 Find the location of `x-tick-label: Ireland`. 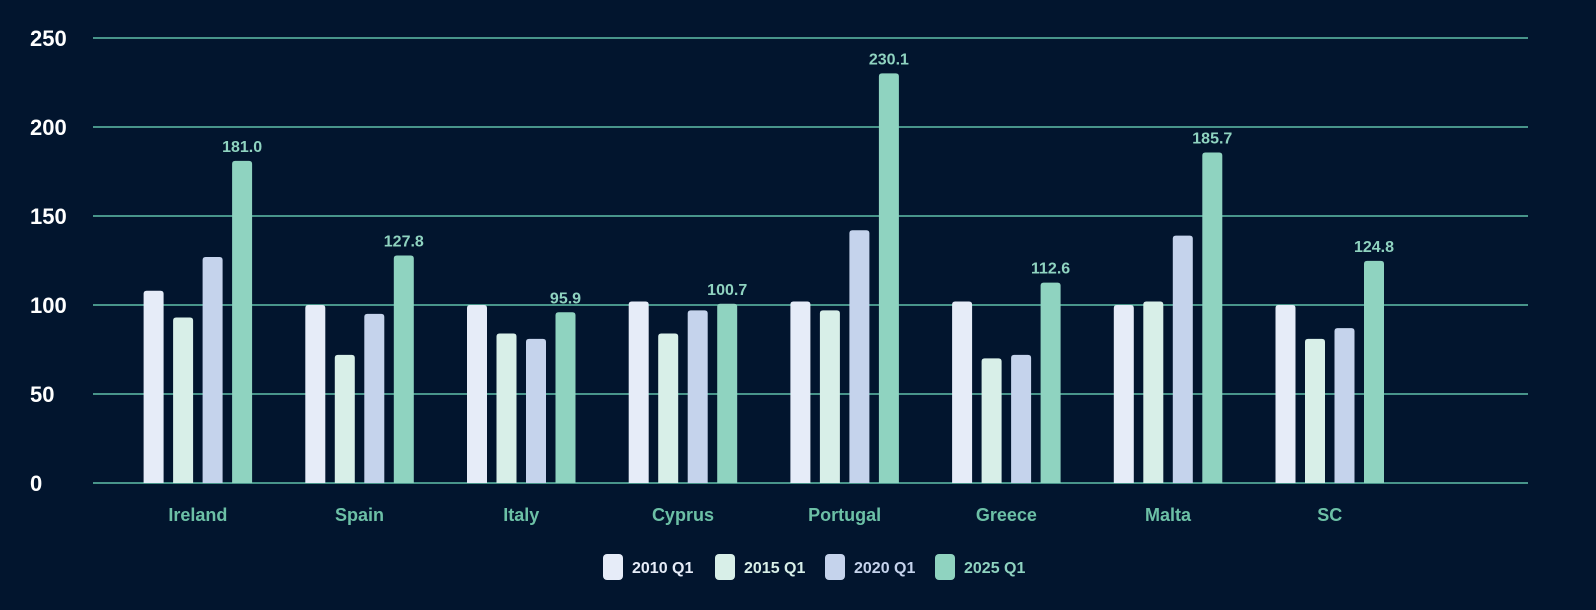

x-tick-label: Ireland is located at coordinates (197, 515).